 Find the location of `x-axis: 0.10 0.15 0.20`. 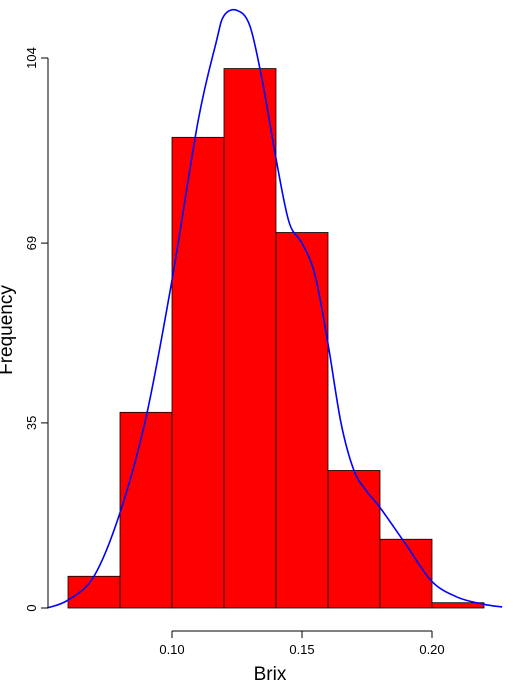

x-axis: 0.10 0.15 0.20 is located at coordinates (302, 643).